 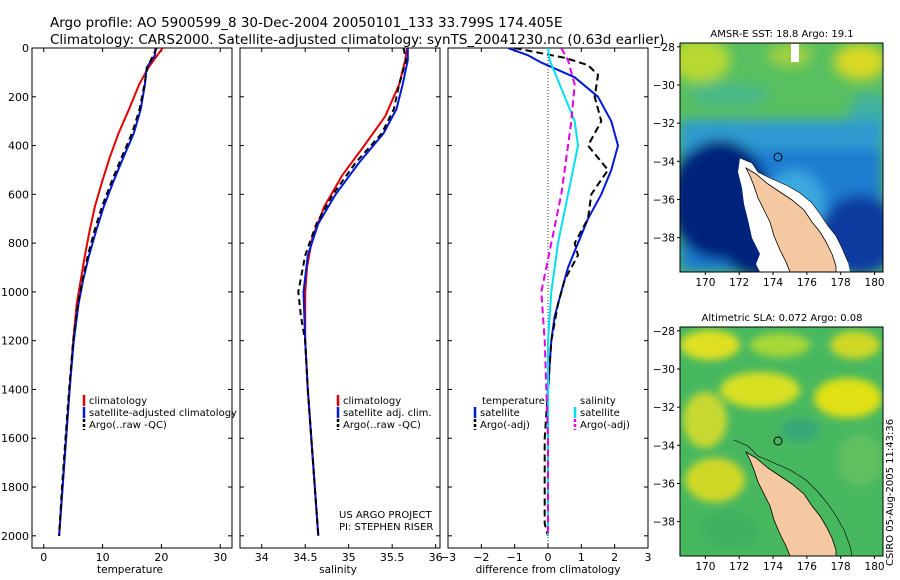 I want to click on x-tick-label: 3, so click(x=648, y=557).